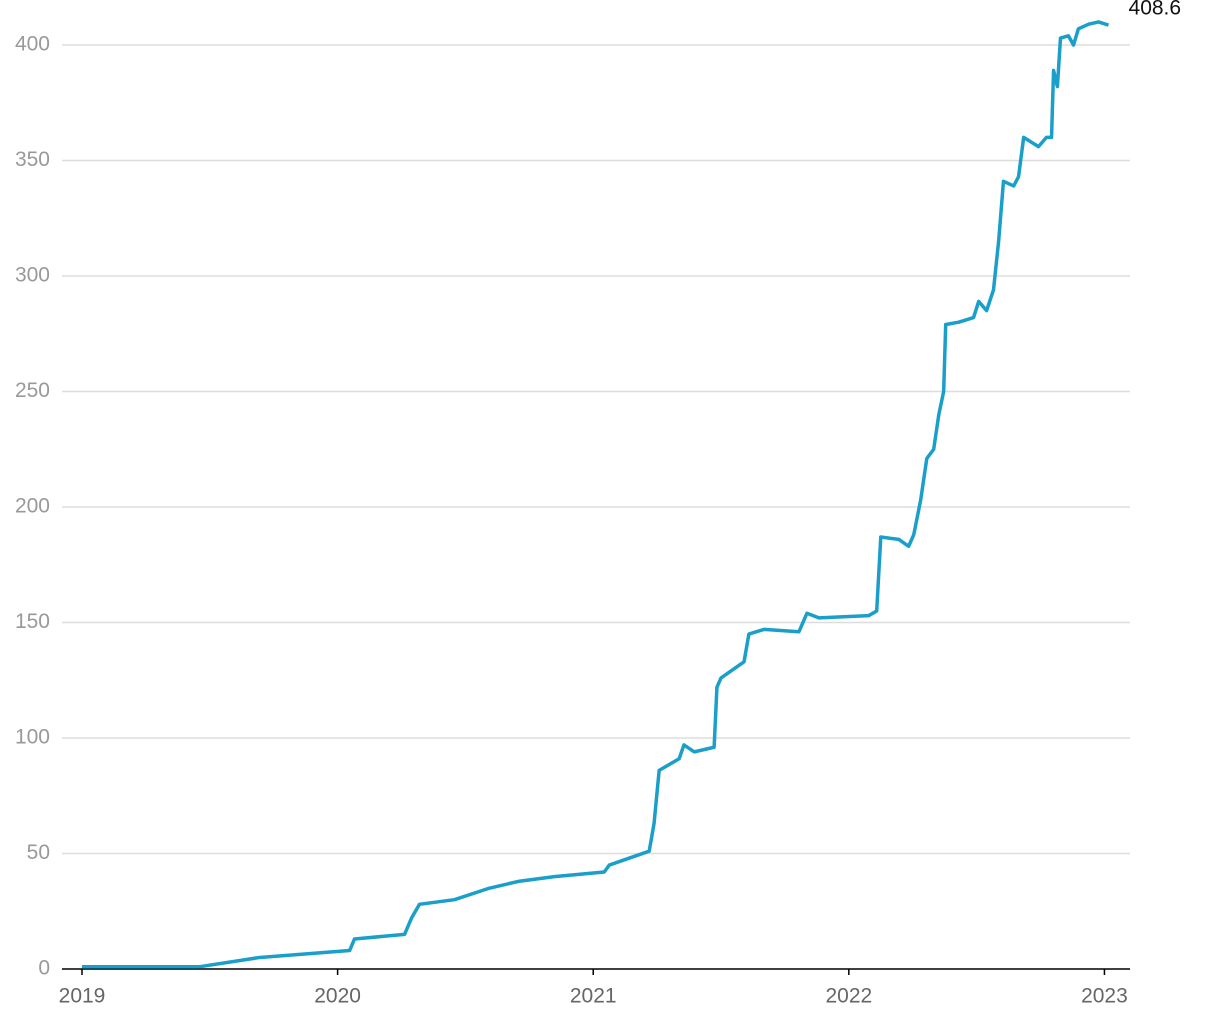 The width and height of the screenshot is (1220, 1020). Describe the element at coordinates (38, 852) in the screenshot. I see `y-tick-label: 50` at that location.